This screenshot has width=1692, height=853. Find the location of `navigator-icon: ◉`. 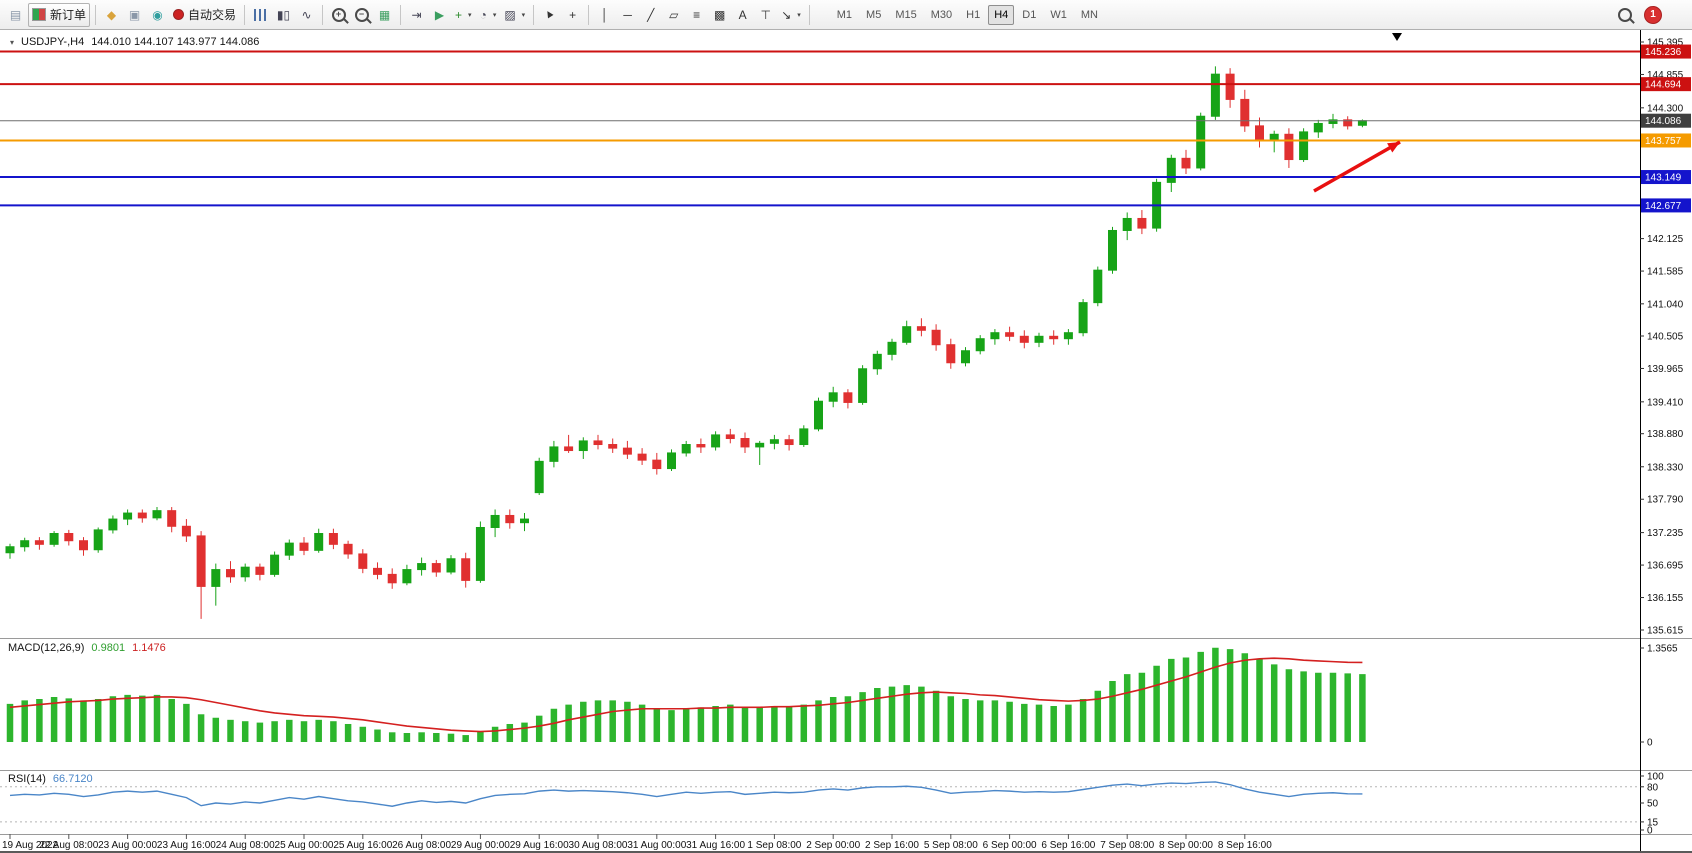

navigator-icon: ◉ is located at coordinates (157, 15).